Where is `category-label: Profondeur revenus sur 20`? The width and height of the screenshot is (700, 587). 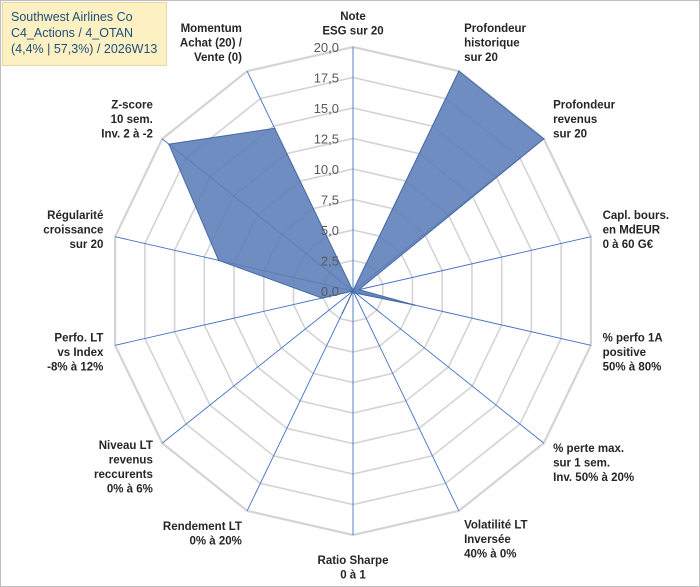
category-label: Profondeur revenus sur 20 is located at coordinates (584, 119).